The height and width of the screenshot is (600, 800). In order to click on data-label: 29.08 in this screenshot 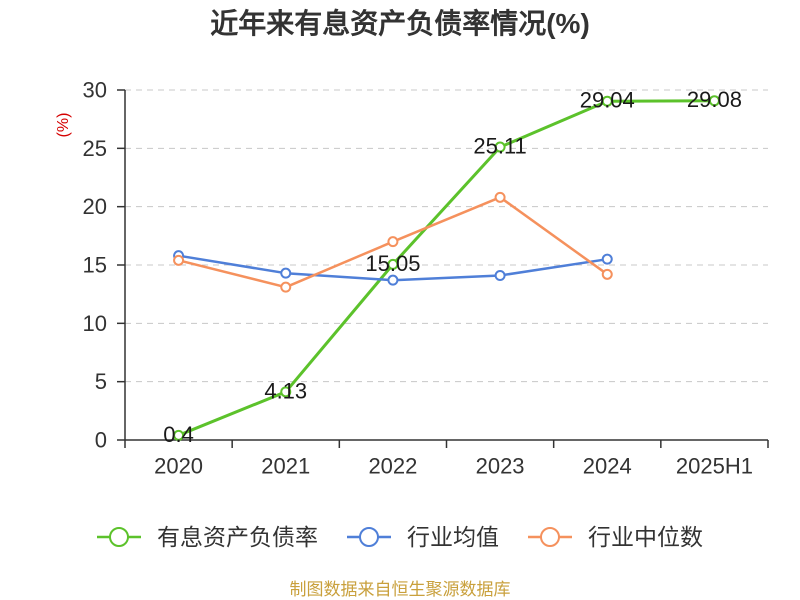, I will do `click(714, 99)`.